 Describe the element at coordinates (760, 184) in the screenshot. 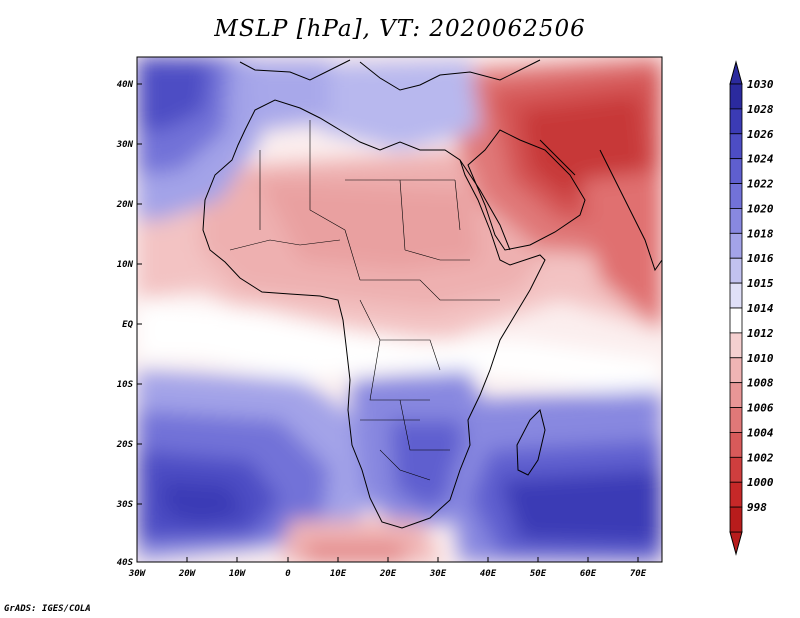

I see `colorbar-label: 1022` at that location.